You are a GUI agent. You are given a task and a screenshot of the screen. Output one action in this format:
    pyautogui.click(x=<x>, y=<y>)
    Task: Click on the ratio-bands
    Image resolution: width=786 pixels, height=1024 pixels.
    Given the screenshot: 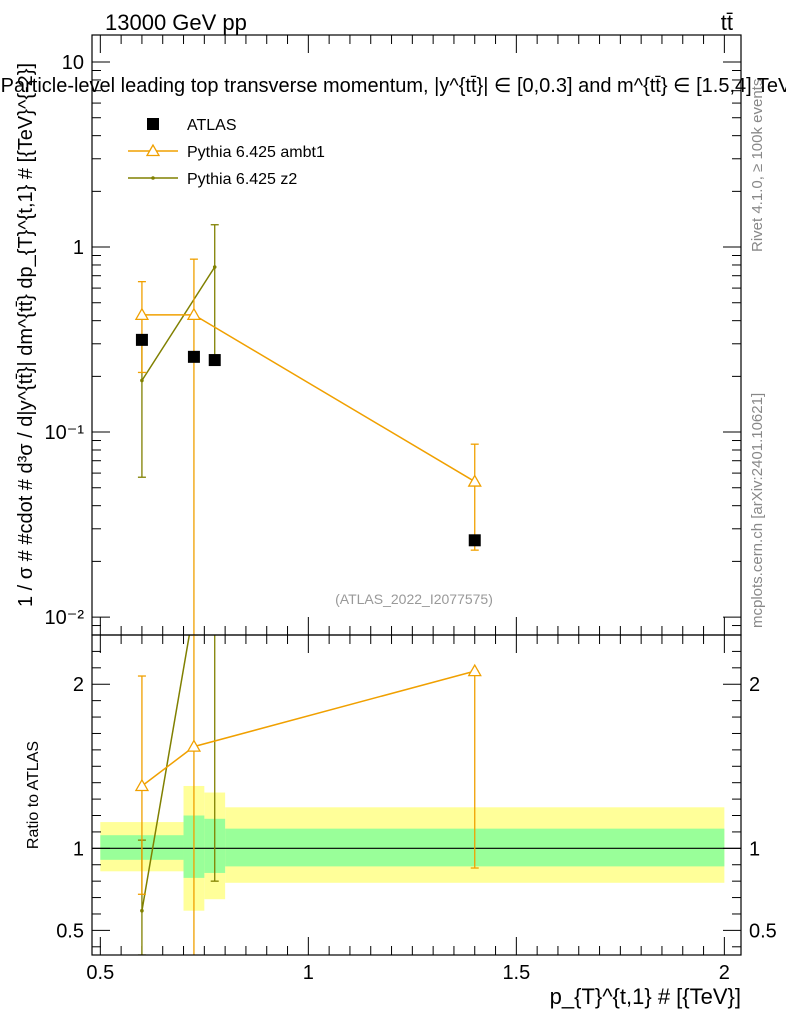 What is the action you would take?
    pyautogui.click(x=416, y=848)
    